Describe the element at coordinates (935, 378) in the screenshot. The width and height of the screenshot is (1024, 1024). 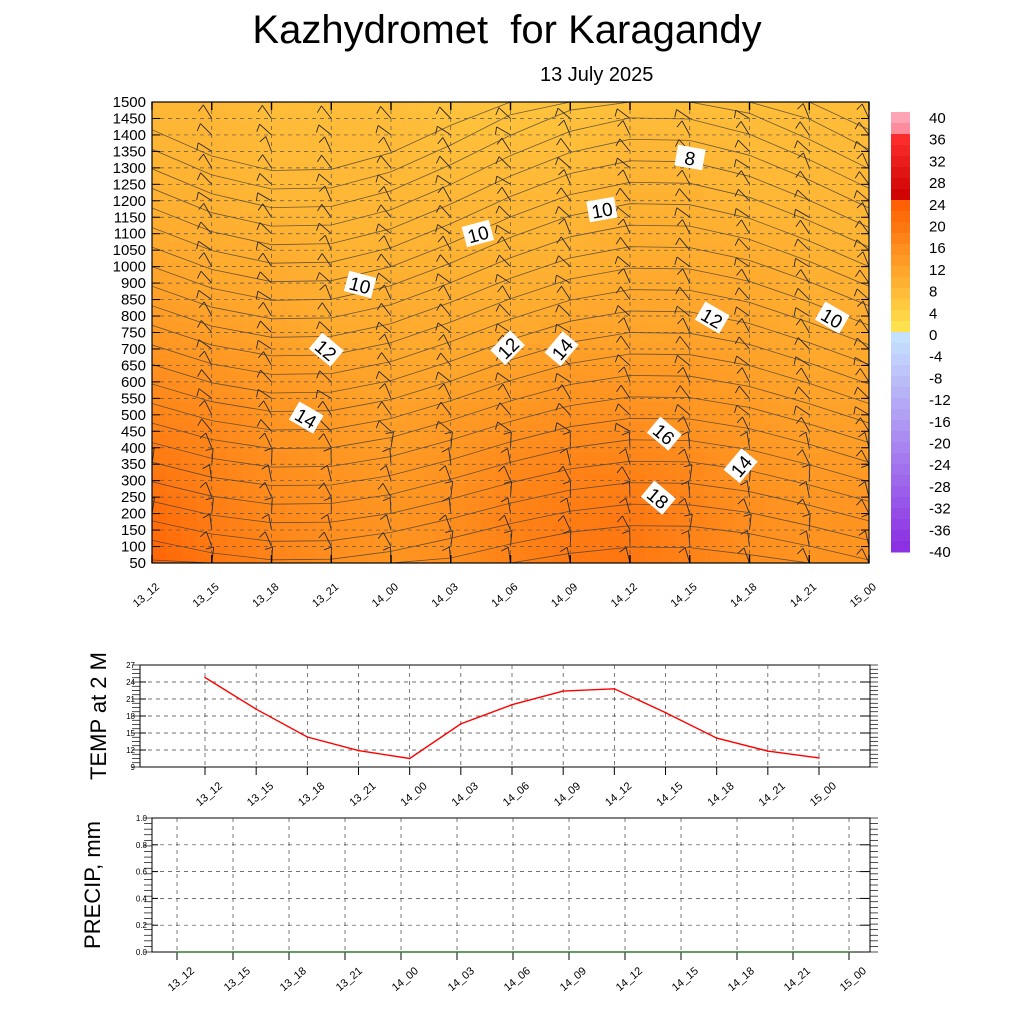
I see `colorbar-tick-label: -8` at that location.